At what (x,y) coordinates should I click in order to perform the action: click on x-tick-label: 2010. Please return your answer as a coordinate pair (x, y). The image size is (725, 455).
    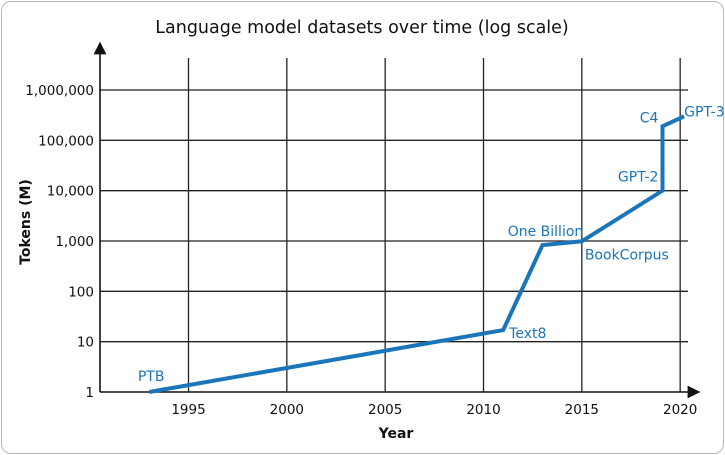
    Looking at the image, I should click on (483, 410).